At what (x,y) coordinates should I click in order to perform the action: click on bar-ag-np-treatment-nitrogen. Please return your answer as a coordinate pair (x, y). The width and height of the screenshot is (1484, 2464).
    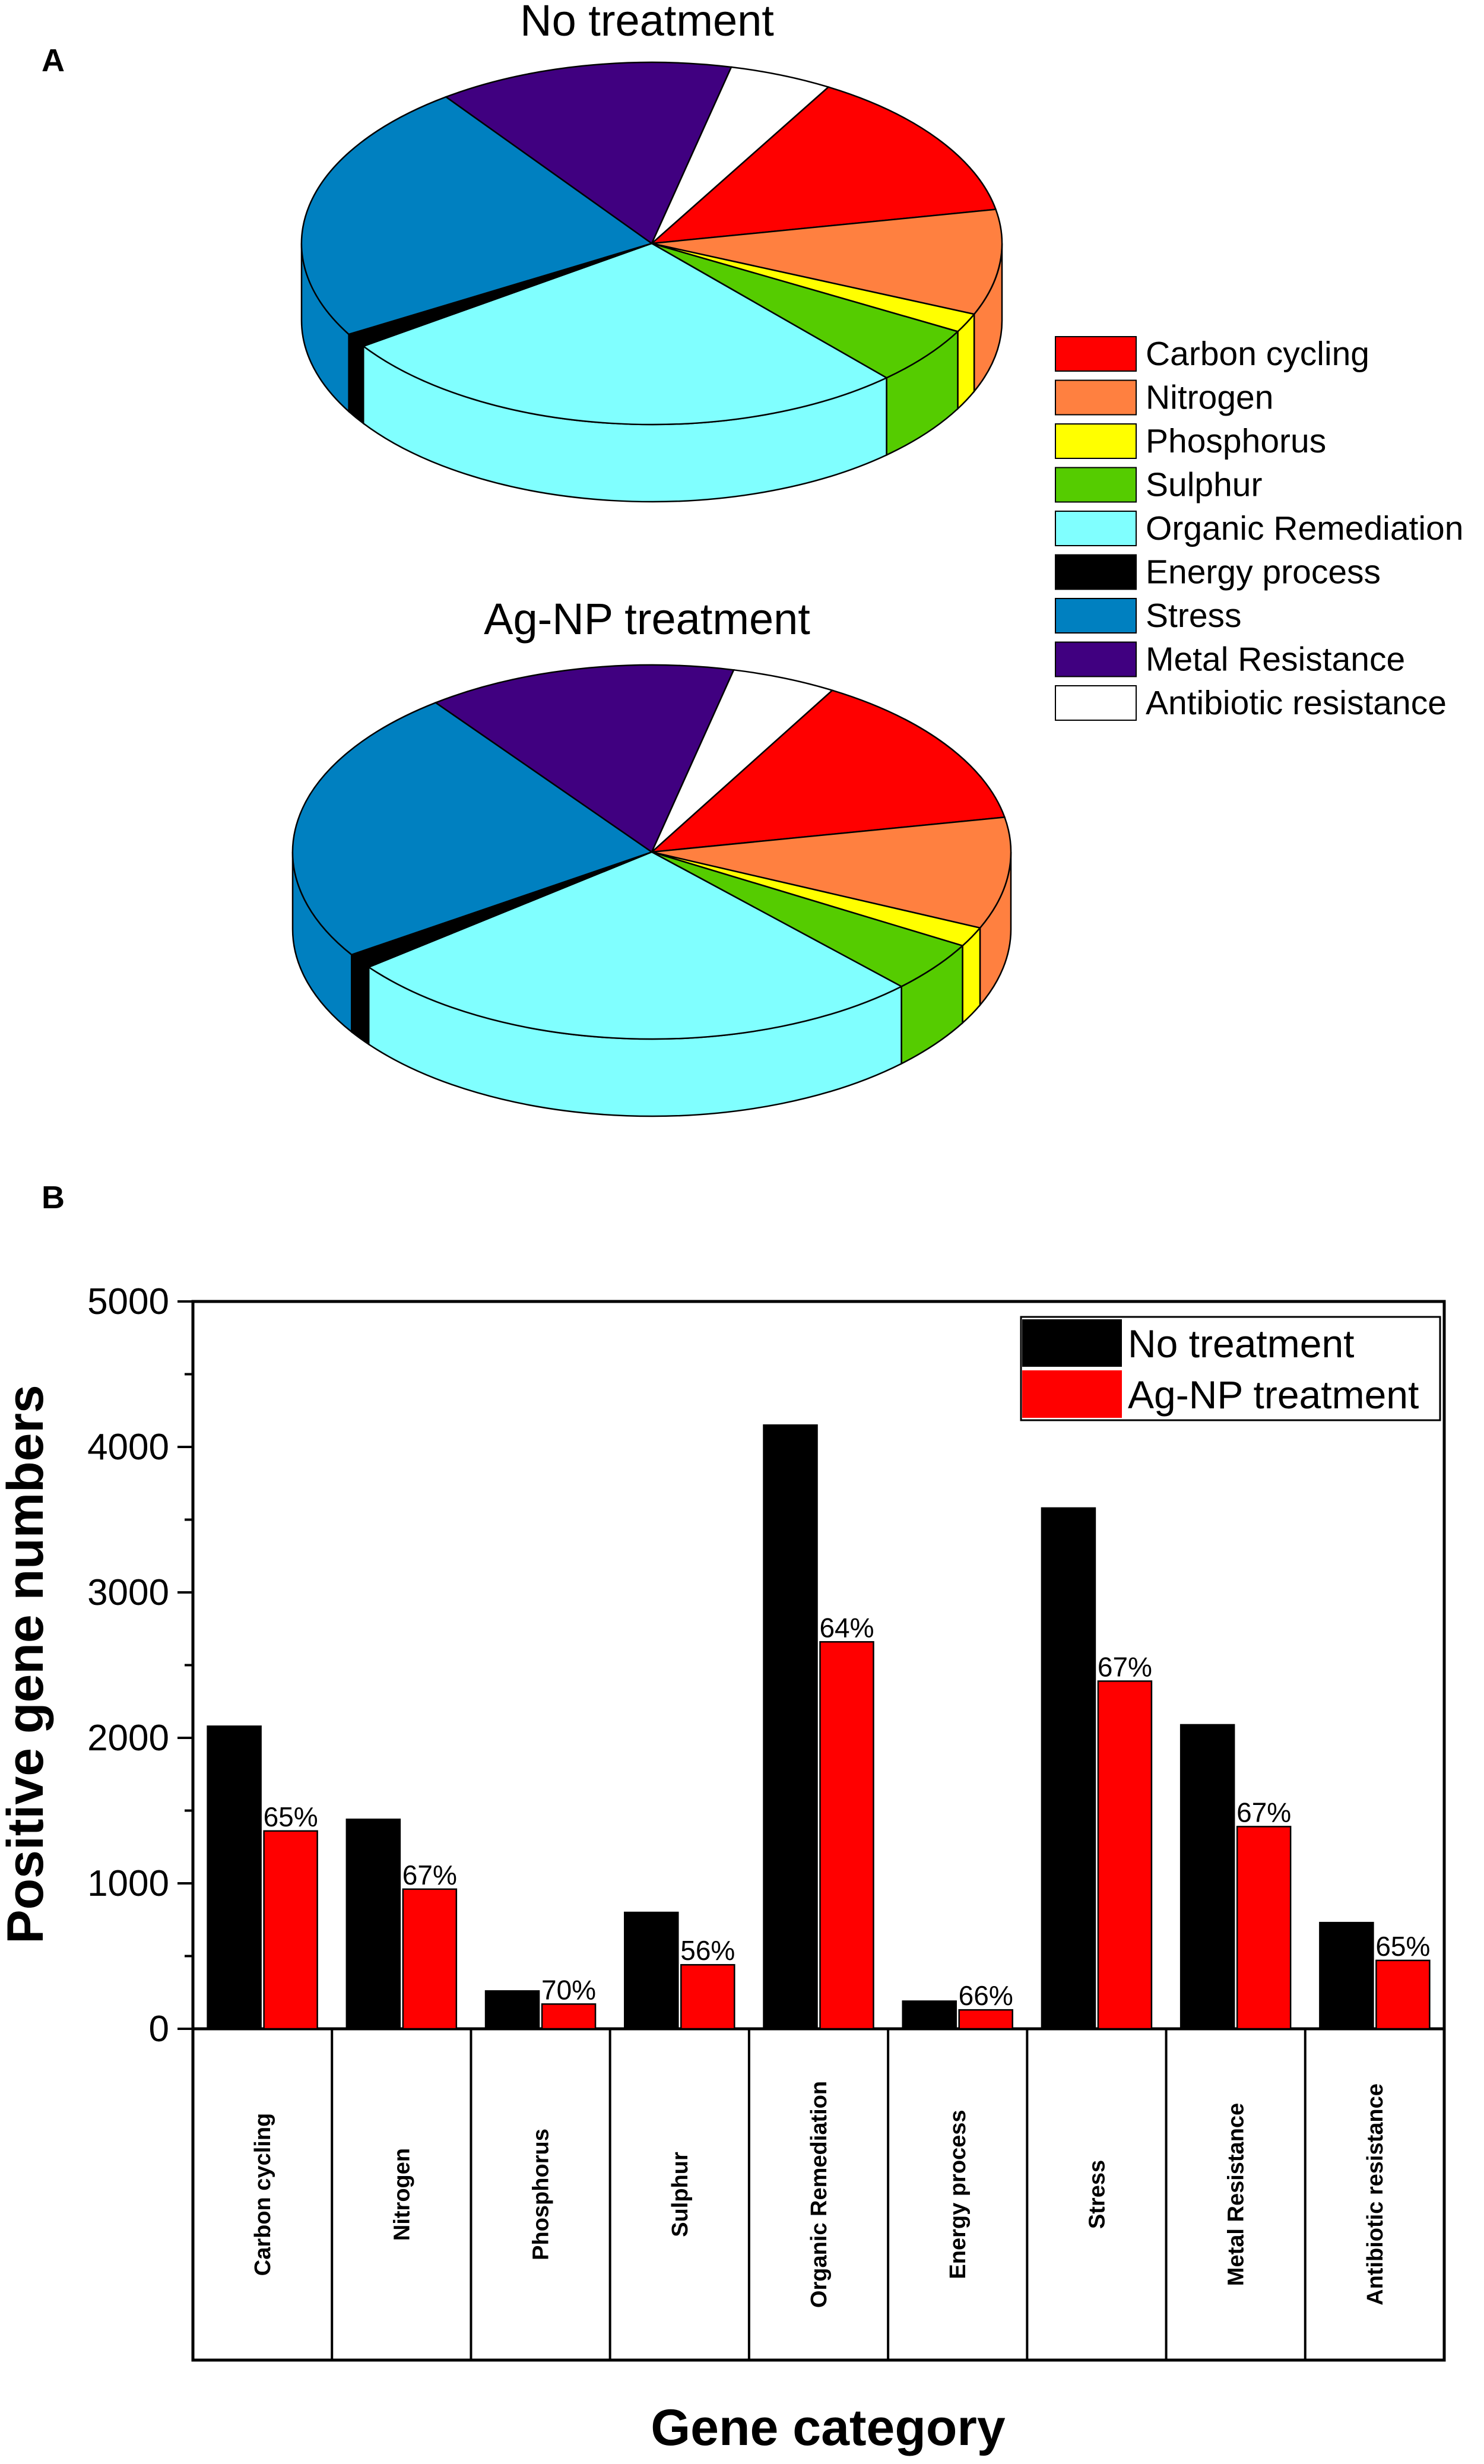
    Looking at the image, I should click on (430, 1959).